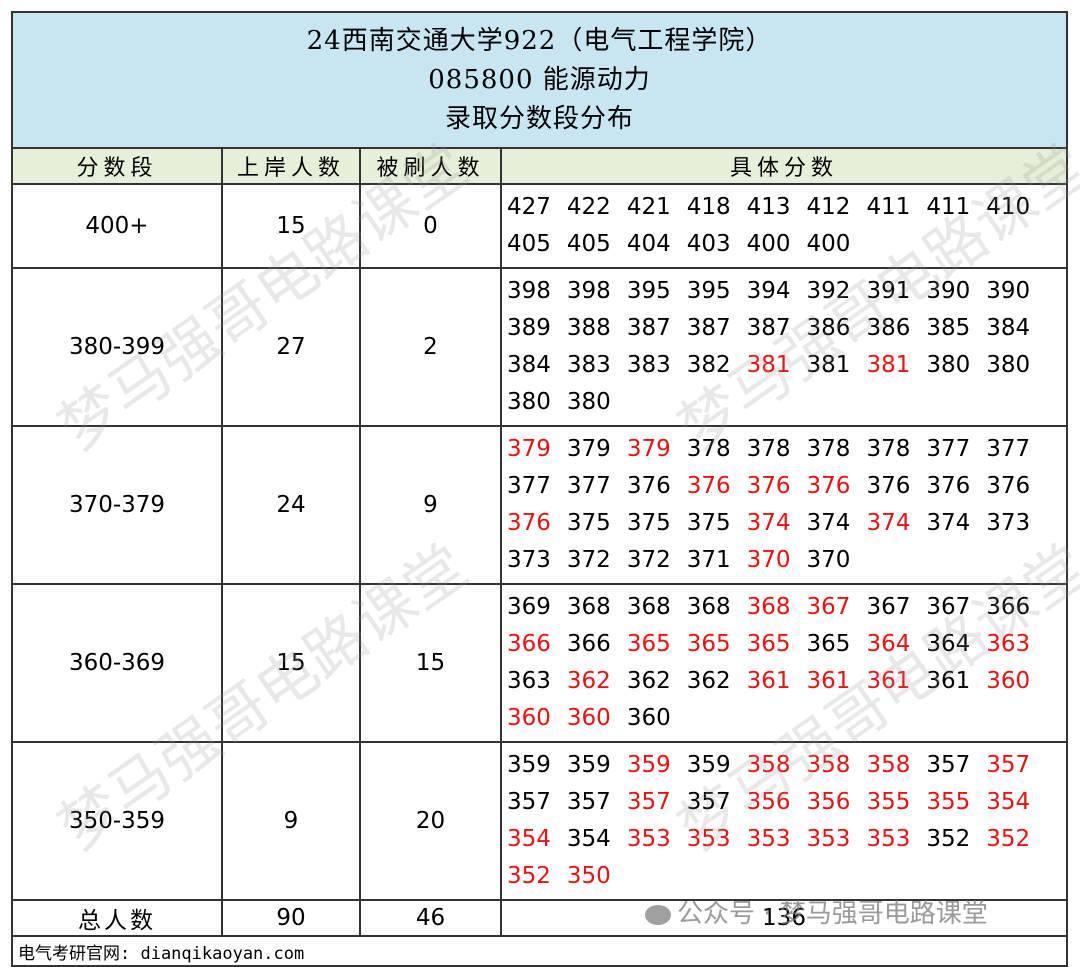 This screenshot has height=967, width=1080. What do you see at coordinates (786, 486) in the screenshot?
I see `score-line: 377 377 376 376 376 376 376 376 376` at bounding box center [786, 486].